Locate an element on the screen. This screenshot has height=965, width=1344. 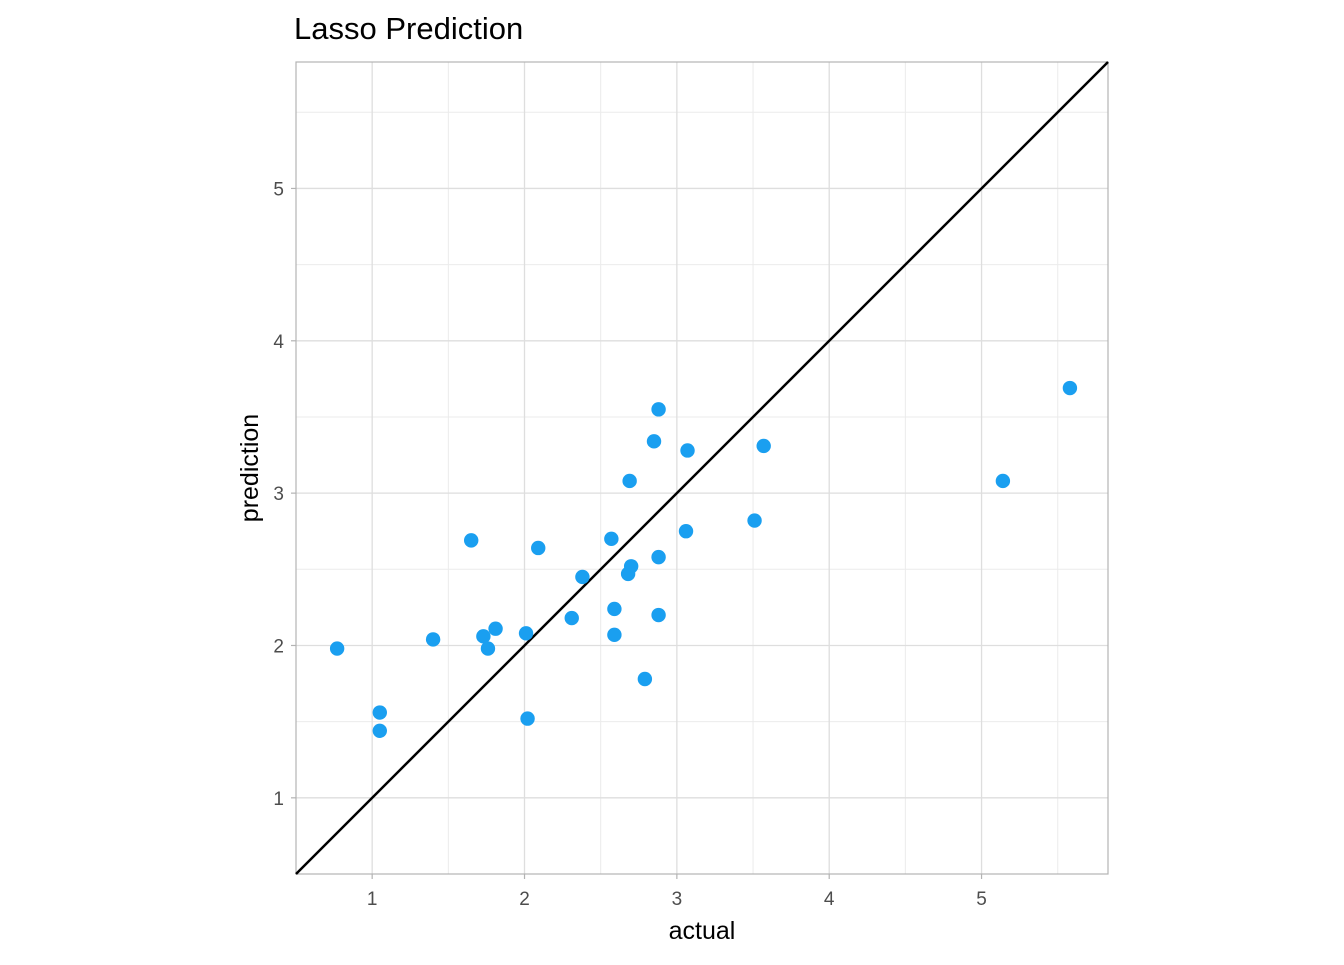
y-tick-label: 3 is located at coordinates (278, 494).